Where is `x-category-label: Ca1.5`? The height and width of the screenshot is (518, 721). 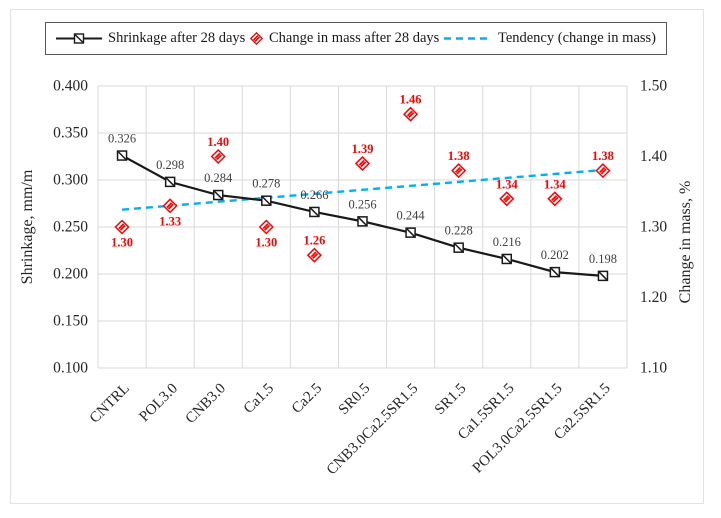
x-category-label: Ca1.5 is located at coordinates (259, 399).